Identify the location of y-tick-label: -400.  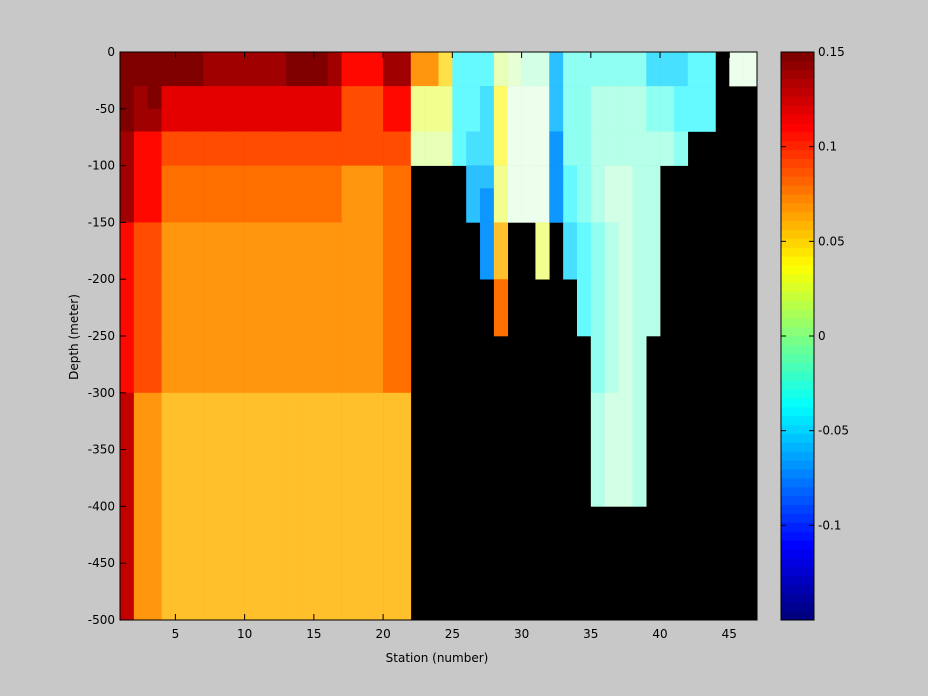
(101, 506).